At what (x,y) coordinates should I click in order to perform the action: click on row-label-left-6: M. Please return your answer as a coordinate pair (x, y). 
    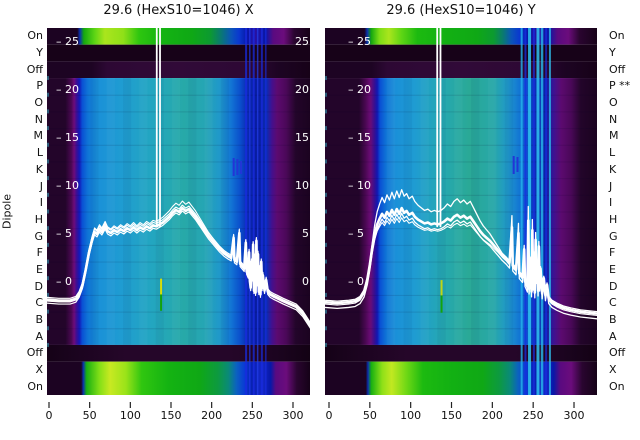
    Looking at the image, I should click on (38, 136).